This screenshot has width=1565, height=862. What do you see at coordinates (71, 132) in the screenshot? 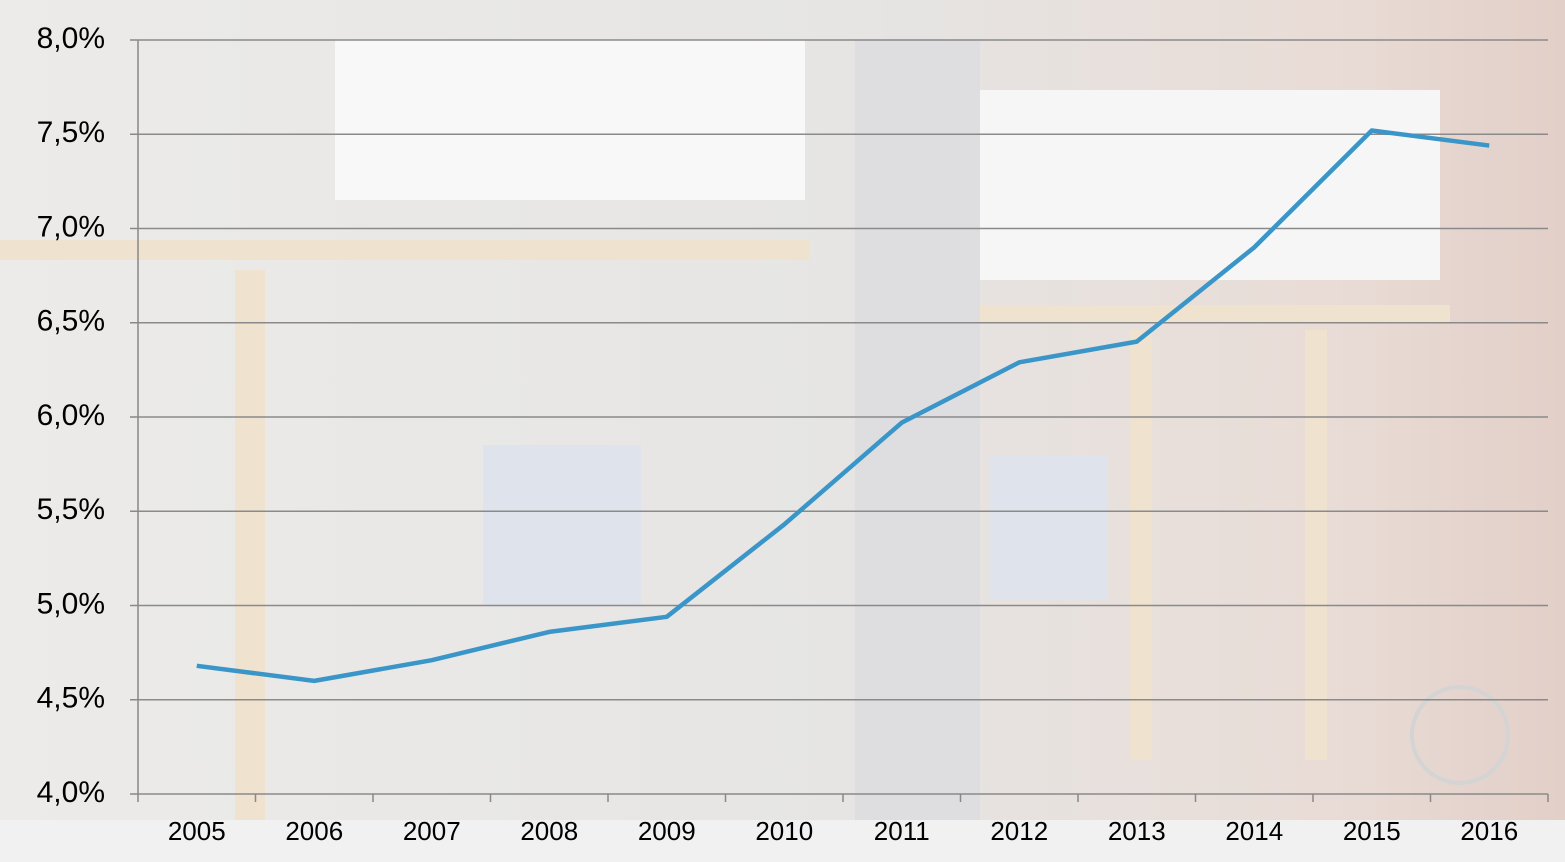
I see `y-tick-label: 7,5%` at bounding box center [71, 132].